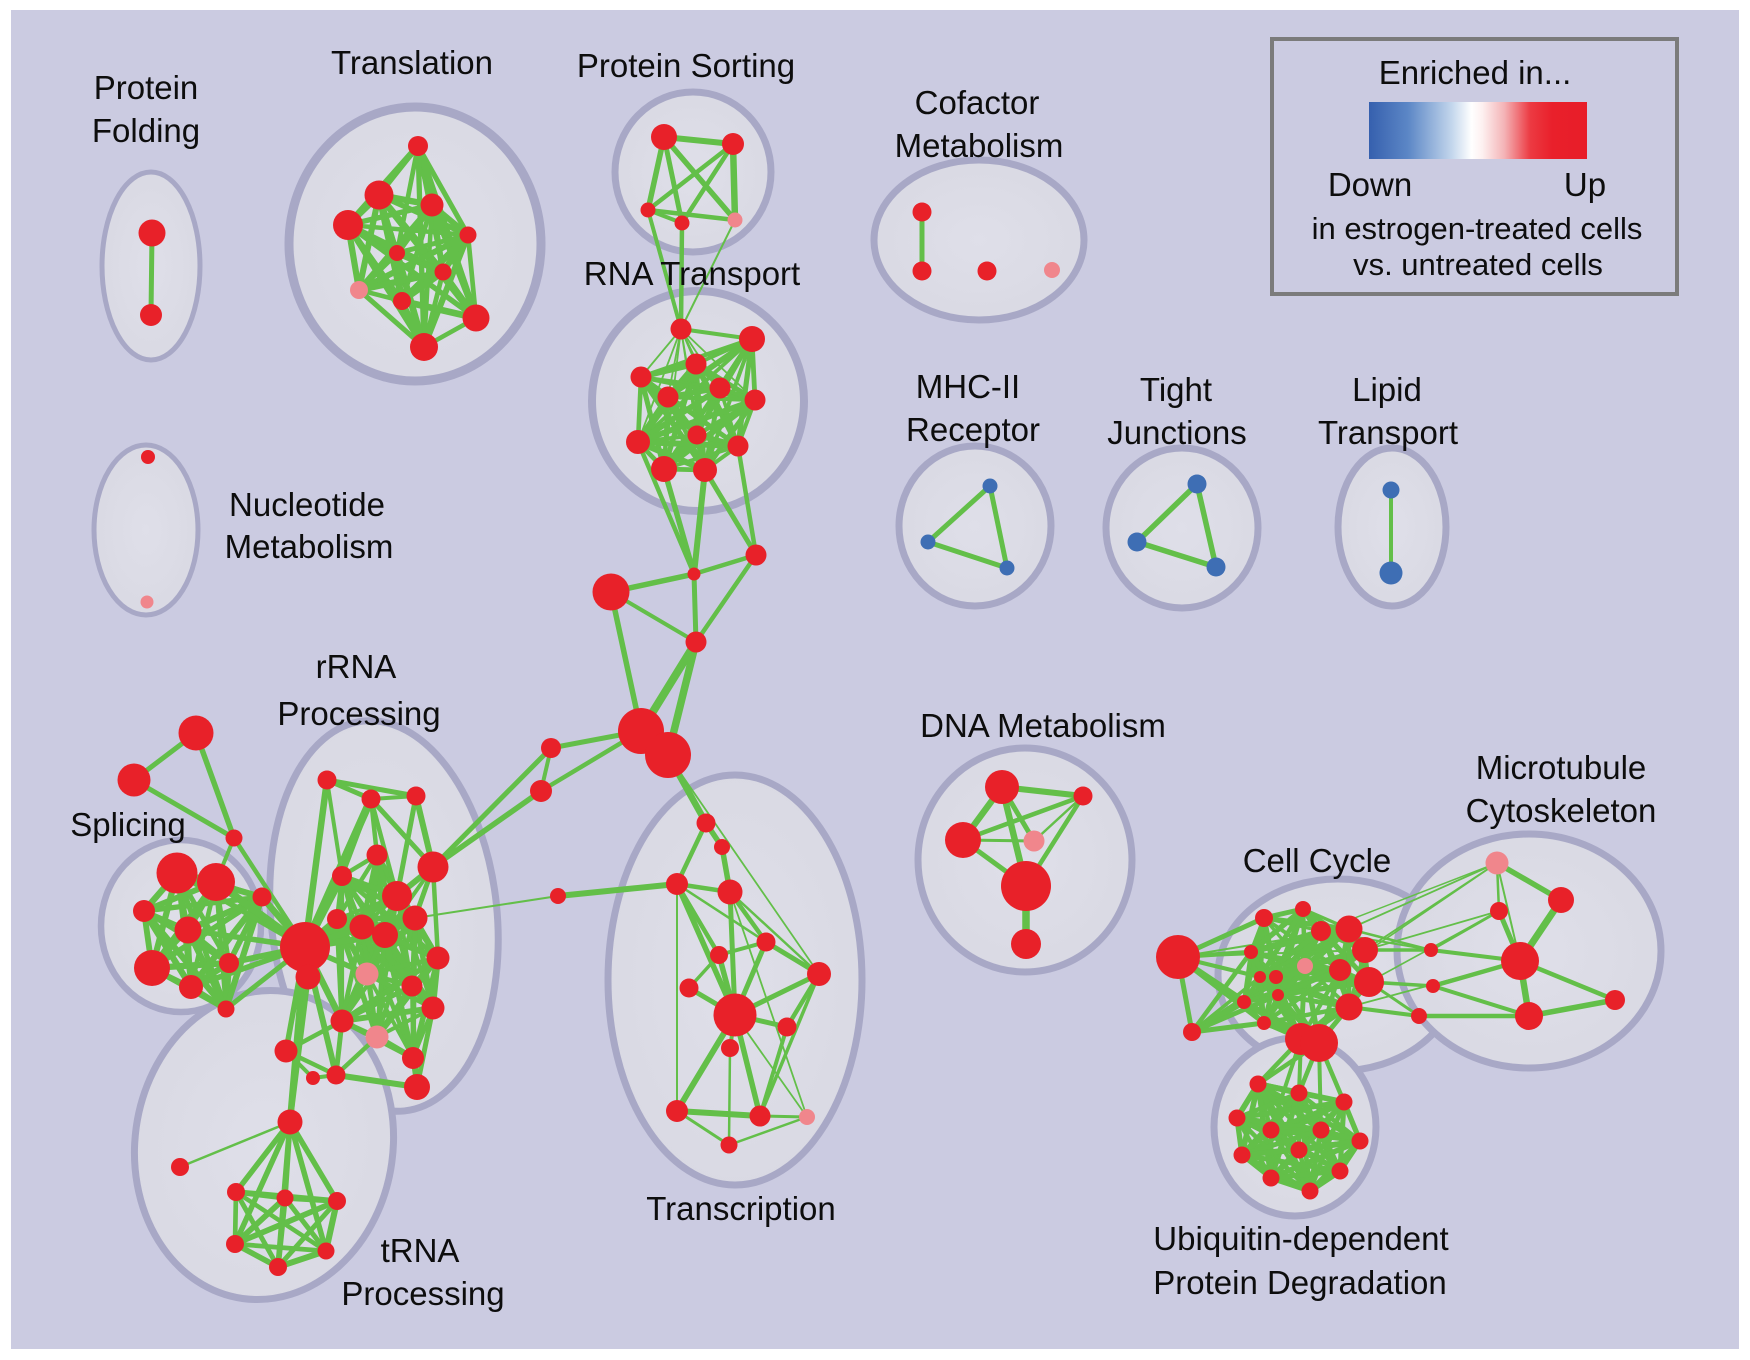 Image resolution: width=1750 pixels, height=1360 pixels. Describe the element at coordinates (973, 429) in the screenshot. I see `svg-text: Receptor` at that location.